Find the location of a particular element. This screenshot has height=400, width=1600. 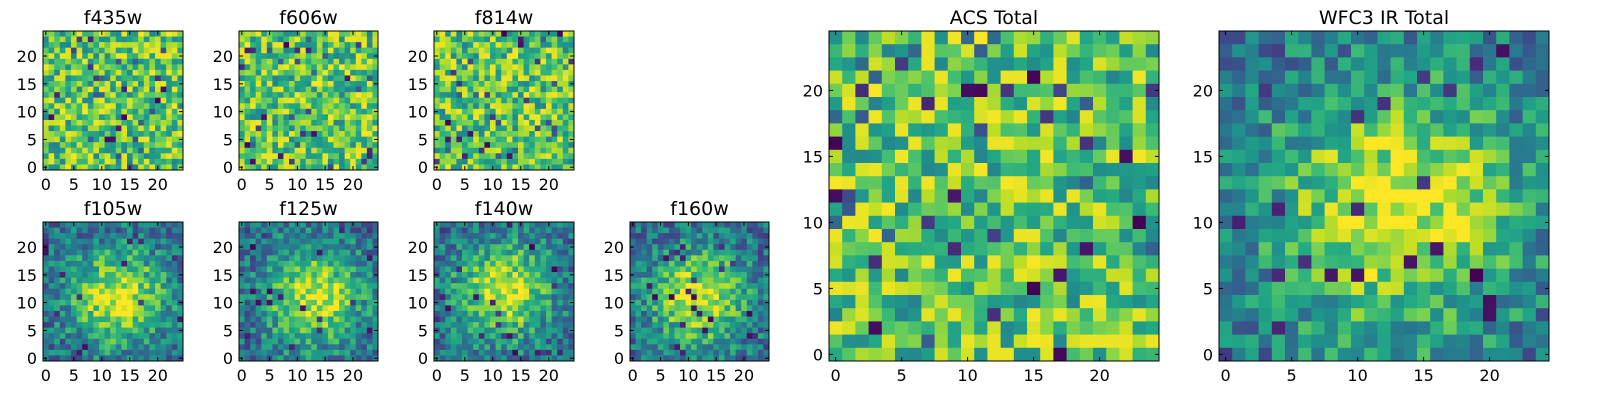

y-tick-label: 5 is located at coordinates (423, 330).